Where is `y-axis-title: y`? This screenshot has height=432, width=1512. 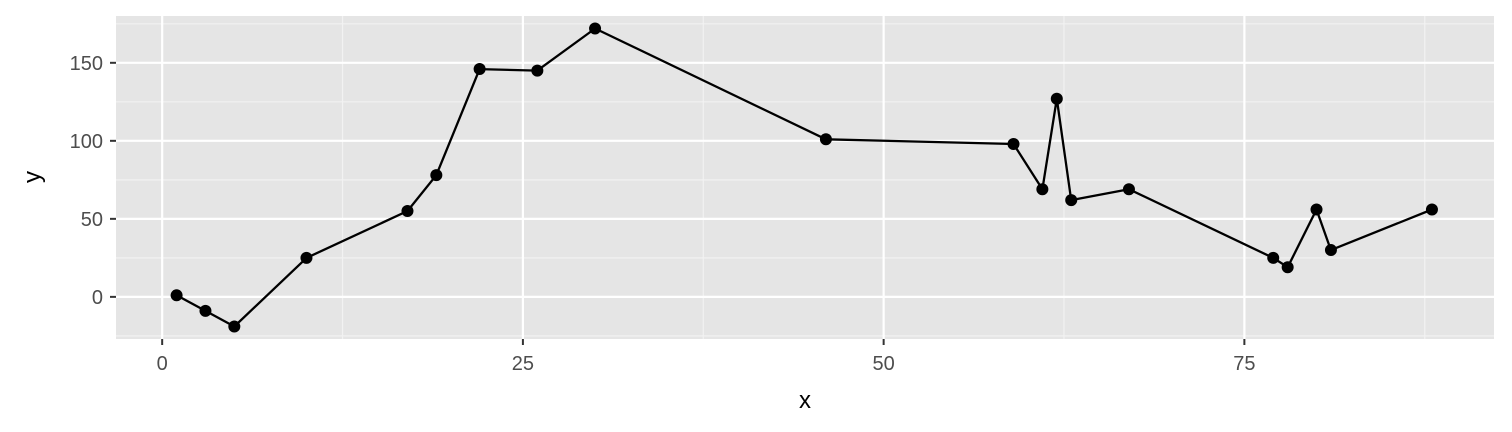
y-axis-title: y is located at coordinates (32, 177).